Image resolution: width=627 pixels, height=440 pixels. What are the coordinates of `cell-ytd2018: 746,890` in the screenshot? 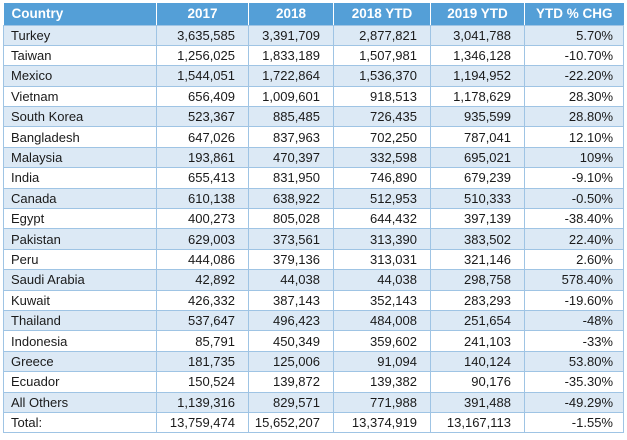 It's located at (382, 178).